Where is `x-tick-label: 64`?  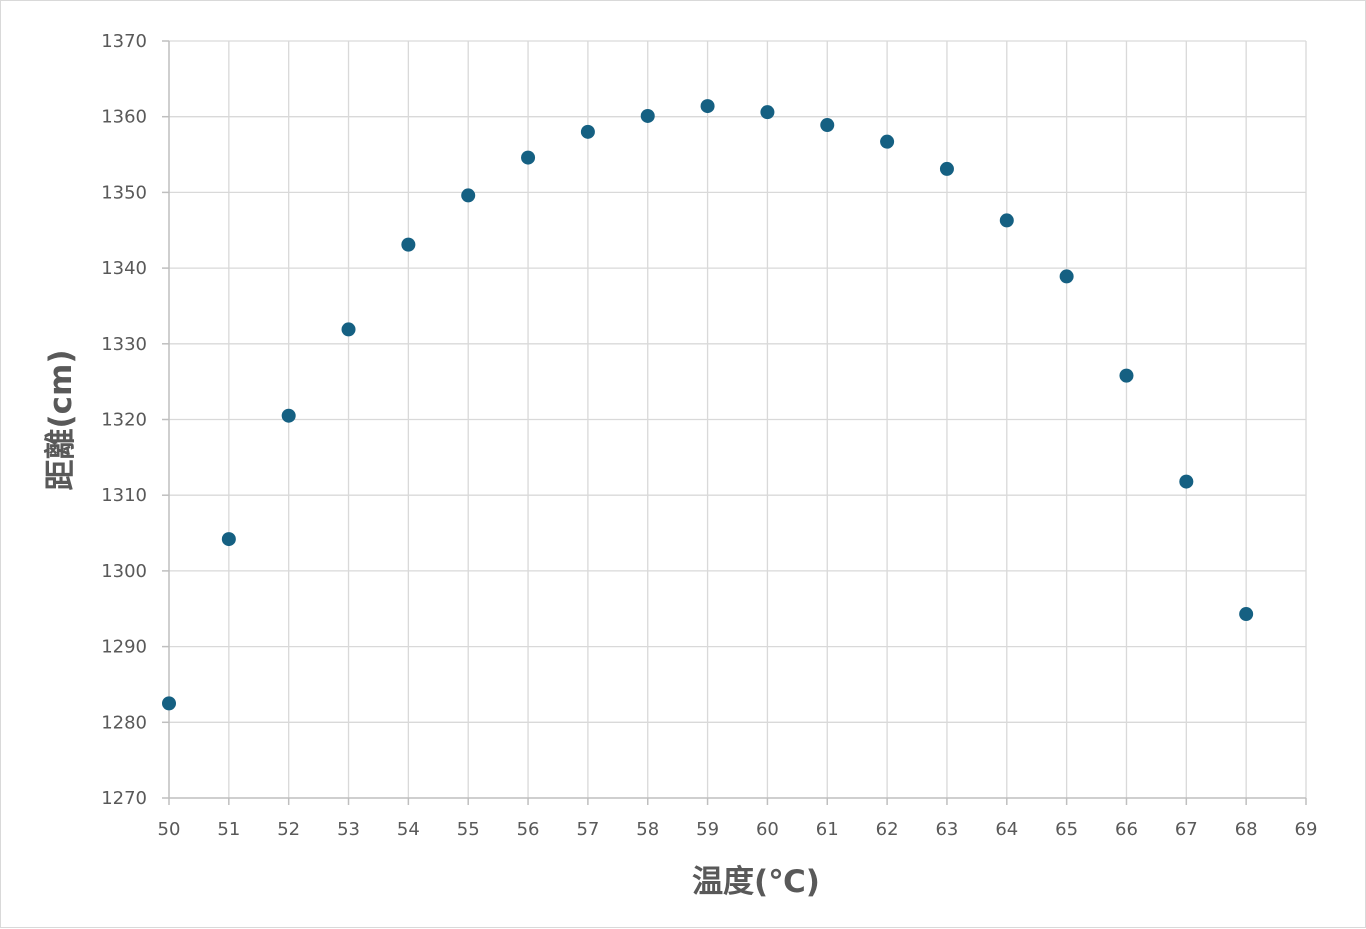 x-tick-label: 64 is located at coordinates (1006, 829).